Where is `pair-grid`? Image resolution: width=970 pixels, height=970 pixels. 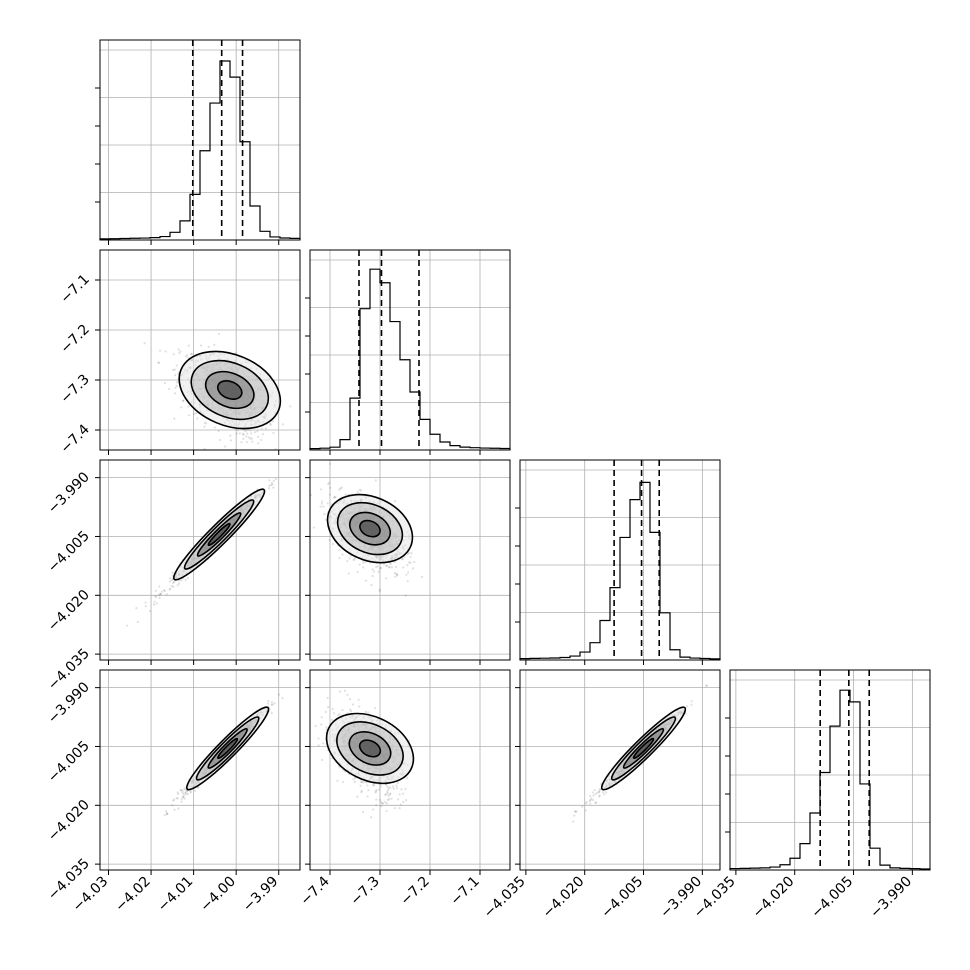
pair-grid is located at coordinates (200, 560).